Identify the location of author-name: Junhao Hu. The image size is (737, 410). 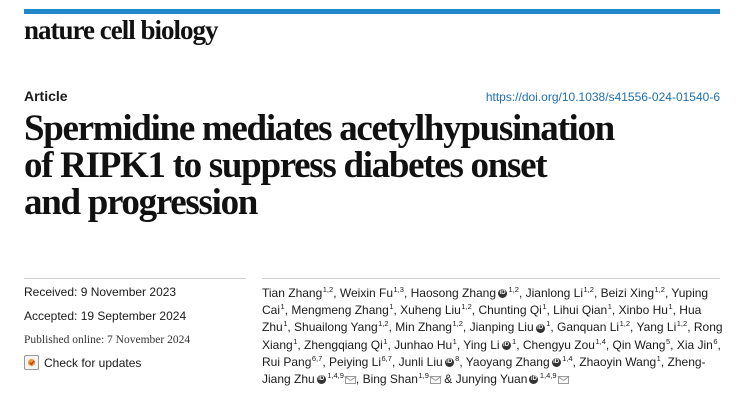
(423, 344).